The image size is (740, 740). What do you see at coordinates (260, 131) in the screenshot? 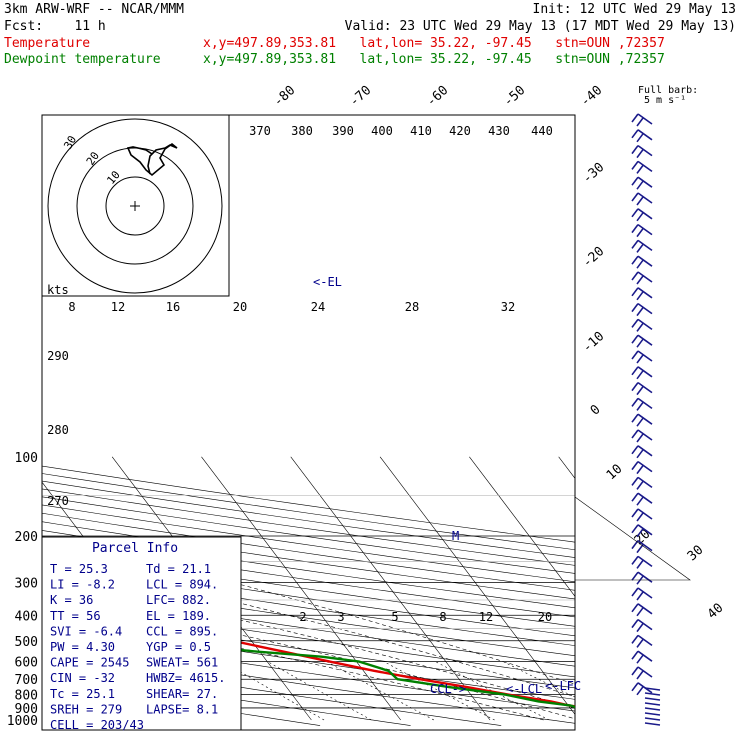
I see `theta-label: 370` at bounding box center [260, 131].